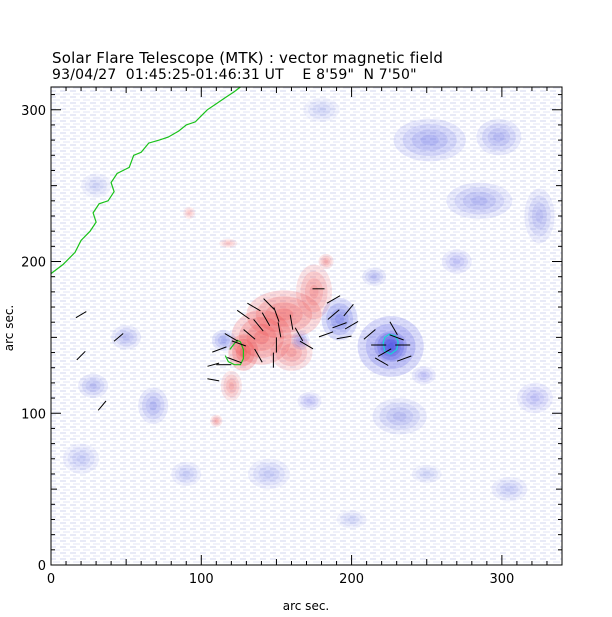 The image size is (612, 617). I want to click on y-tick-label: 300, so click(33, 111).